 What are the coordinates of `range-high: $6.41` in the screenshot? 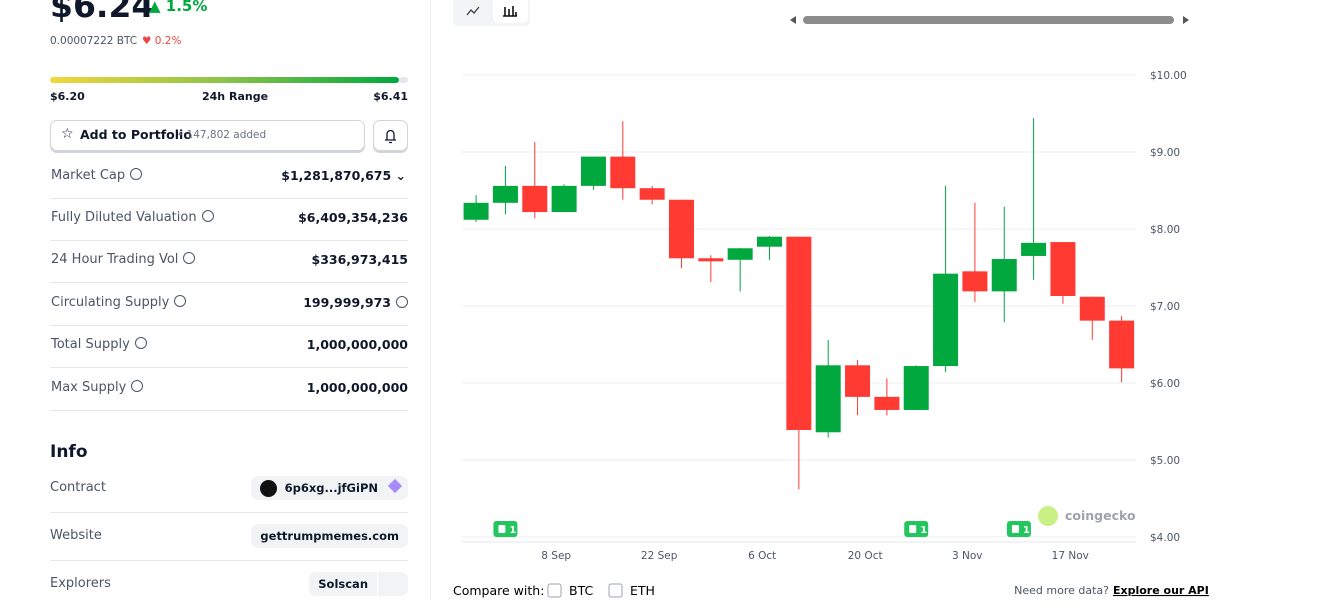 It's located at (390, 96).